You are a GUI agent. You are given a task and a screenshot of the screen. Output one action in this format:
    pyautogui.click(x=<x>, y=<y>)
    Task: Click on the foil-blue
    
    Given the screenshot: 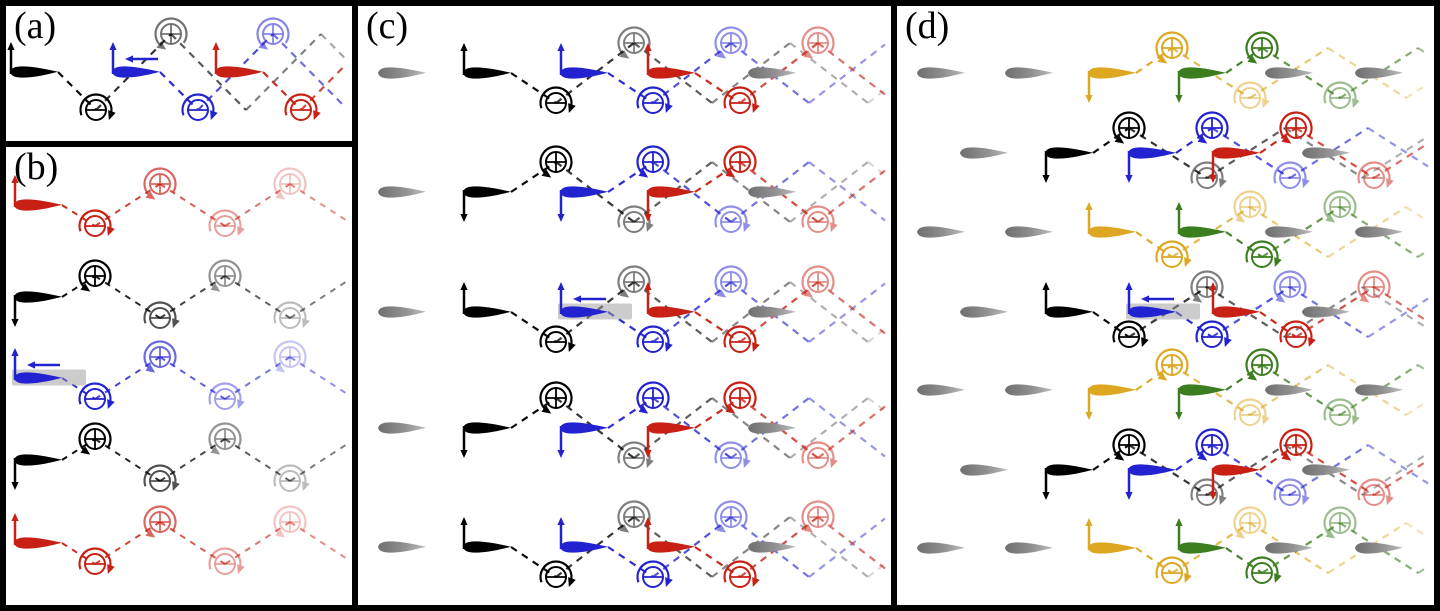 What is the action you would take?
    pyautogui.click(x=584, y=192)
    